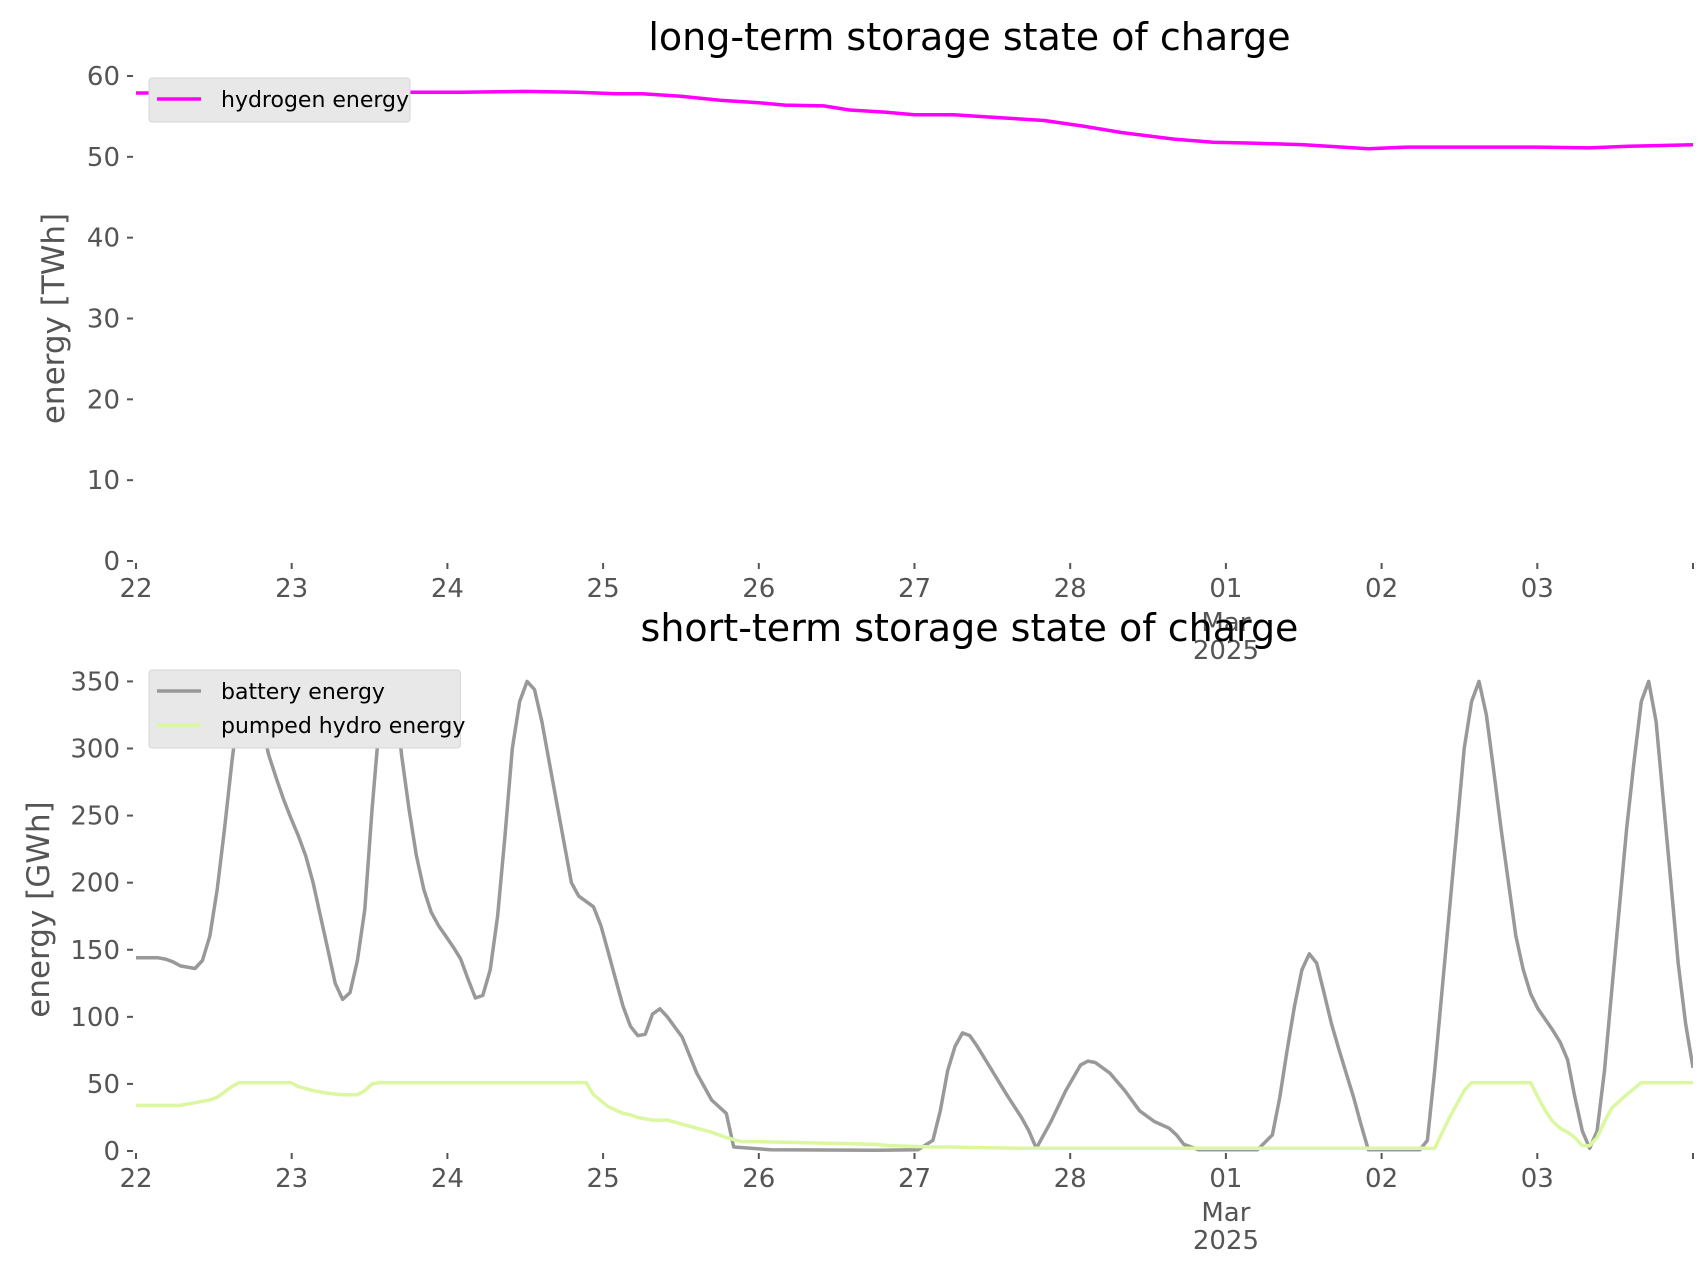 The image size is (1706, 1277). I want to click on series-line-hydrogen-energy, so click(914, 120).